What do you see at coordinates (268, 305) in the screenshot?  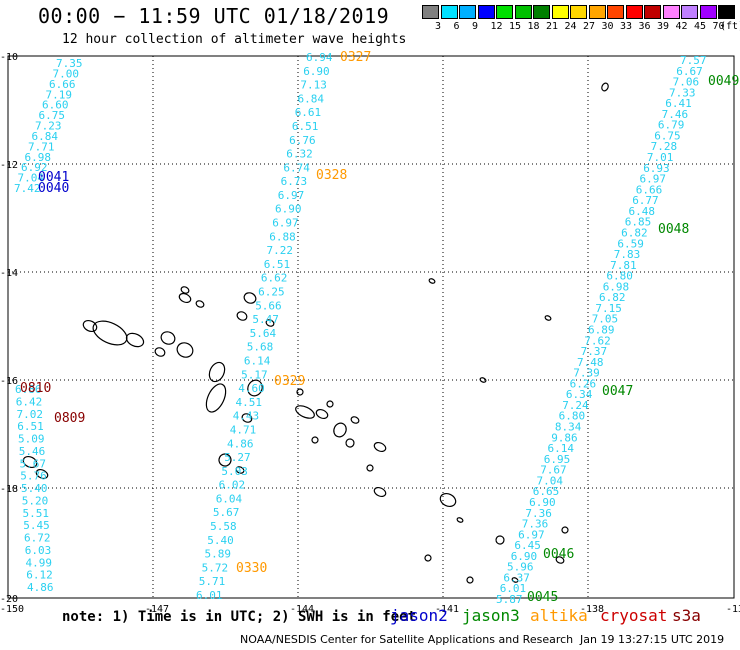 I see `track-b-value: 5.66` at bounding box center [268, 305].